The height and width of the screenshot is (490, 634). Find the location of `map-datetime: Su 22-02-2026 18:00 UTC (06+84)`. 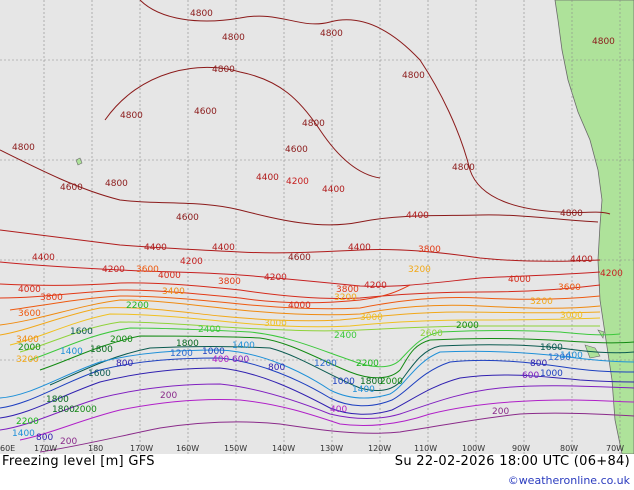

map-datetime: Su 22-02-2026 18:00 UTC (06+84) is located at coordinates (512, 461).